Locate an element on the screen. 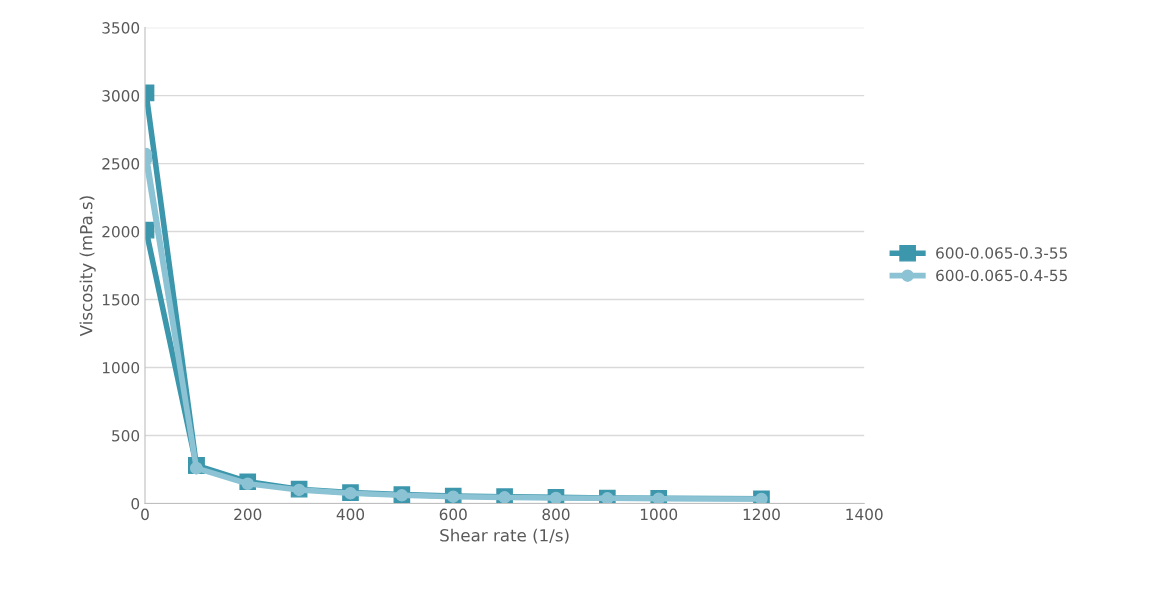 Image resolution: width=1160 pixels, height=614 pixels. x-tick-label: 1000 is located at coordinates (659, 514).